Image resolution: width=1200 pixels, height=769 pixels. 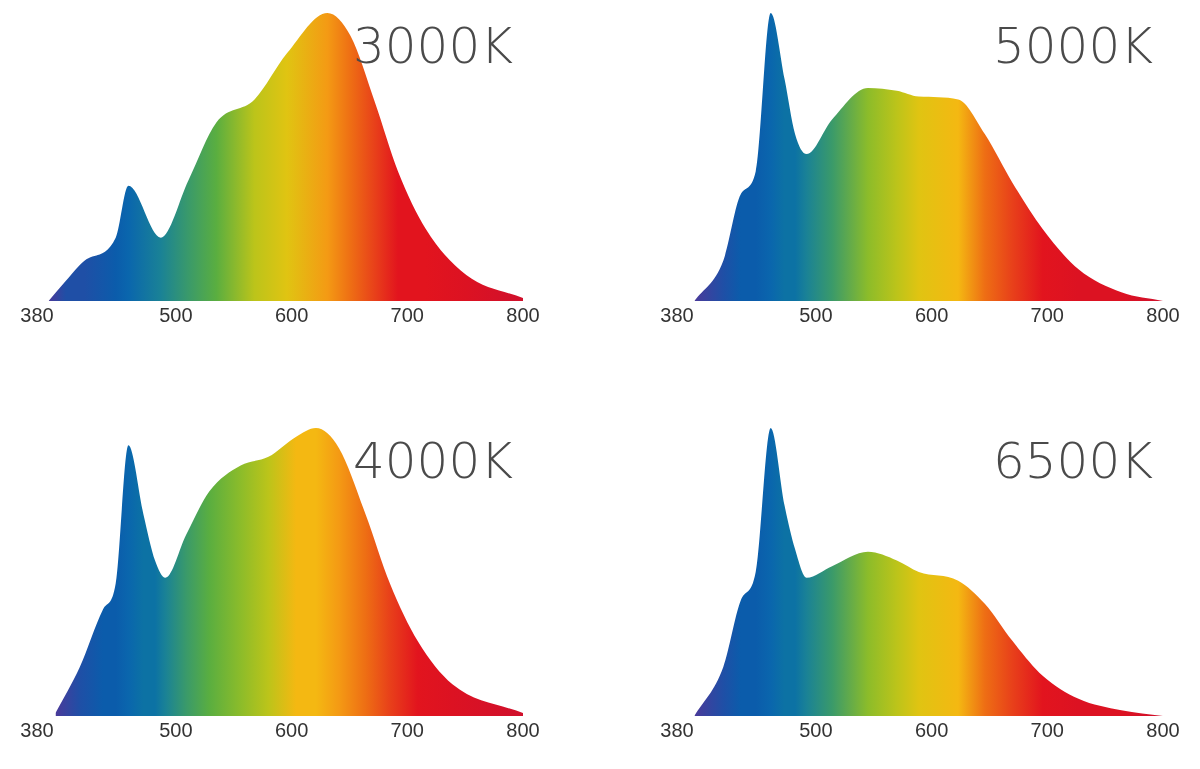 What do you see at coordinates (1073, 45) in the screenshot?
I see `chart-title: 5000K` at bounding box center [1073, 45].